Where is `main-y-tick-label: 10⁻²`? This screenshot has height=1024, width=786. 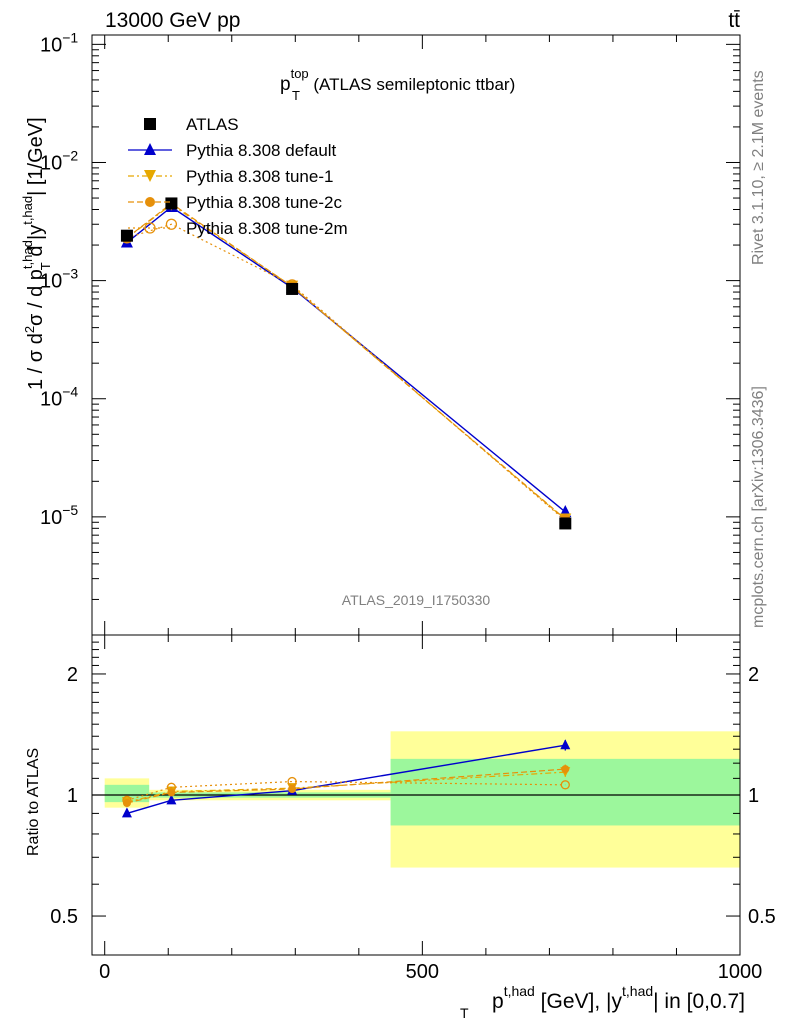 main-y-tick-label: 10⁻² is located at coordinates (59, 160).